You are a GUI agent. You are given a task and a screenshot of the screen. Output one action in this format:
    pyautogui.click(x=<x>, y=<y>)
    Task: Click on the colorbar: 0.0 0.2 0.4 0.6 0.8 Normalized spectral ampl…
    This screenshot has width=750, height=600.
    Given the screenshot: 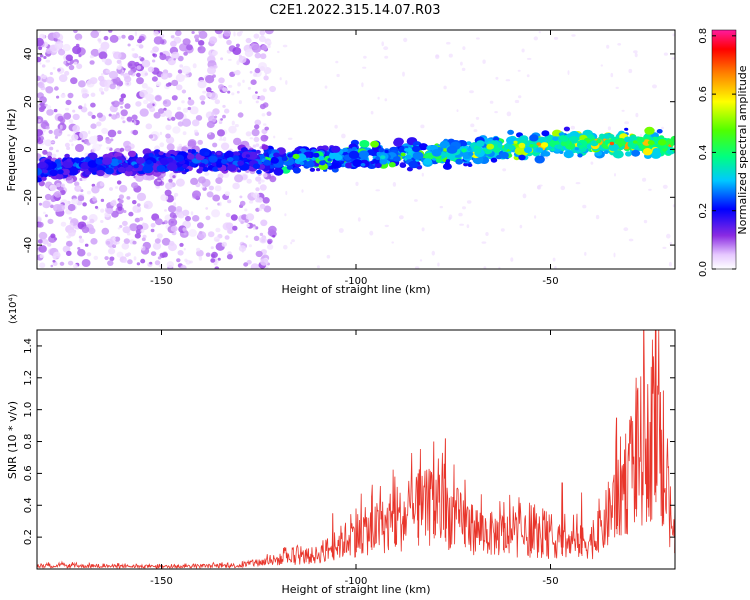 What is the action you would take?
    pyautogui.click(x=723, y=152)
    